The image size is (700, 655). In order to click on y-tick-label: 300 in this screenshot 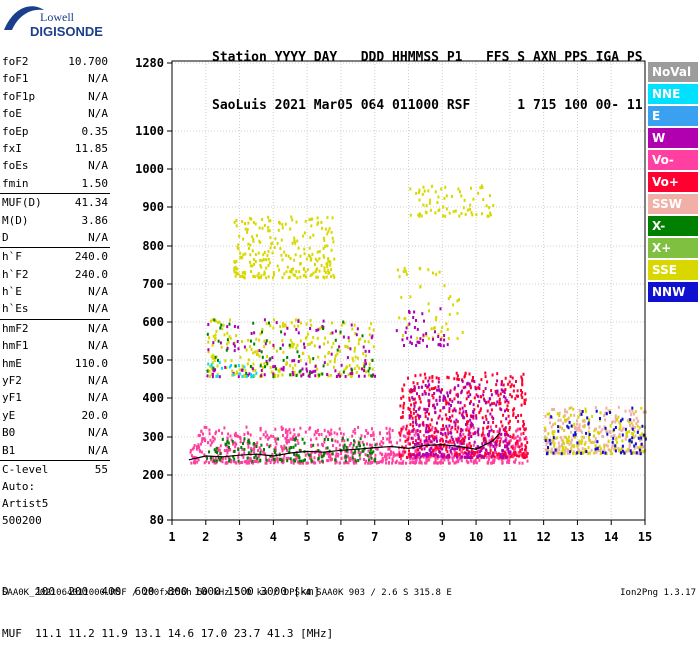, I will do `click(153, 437)`.